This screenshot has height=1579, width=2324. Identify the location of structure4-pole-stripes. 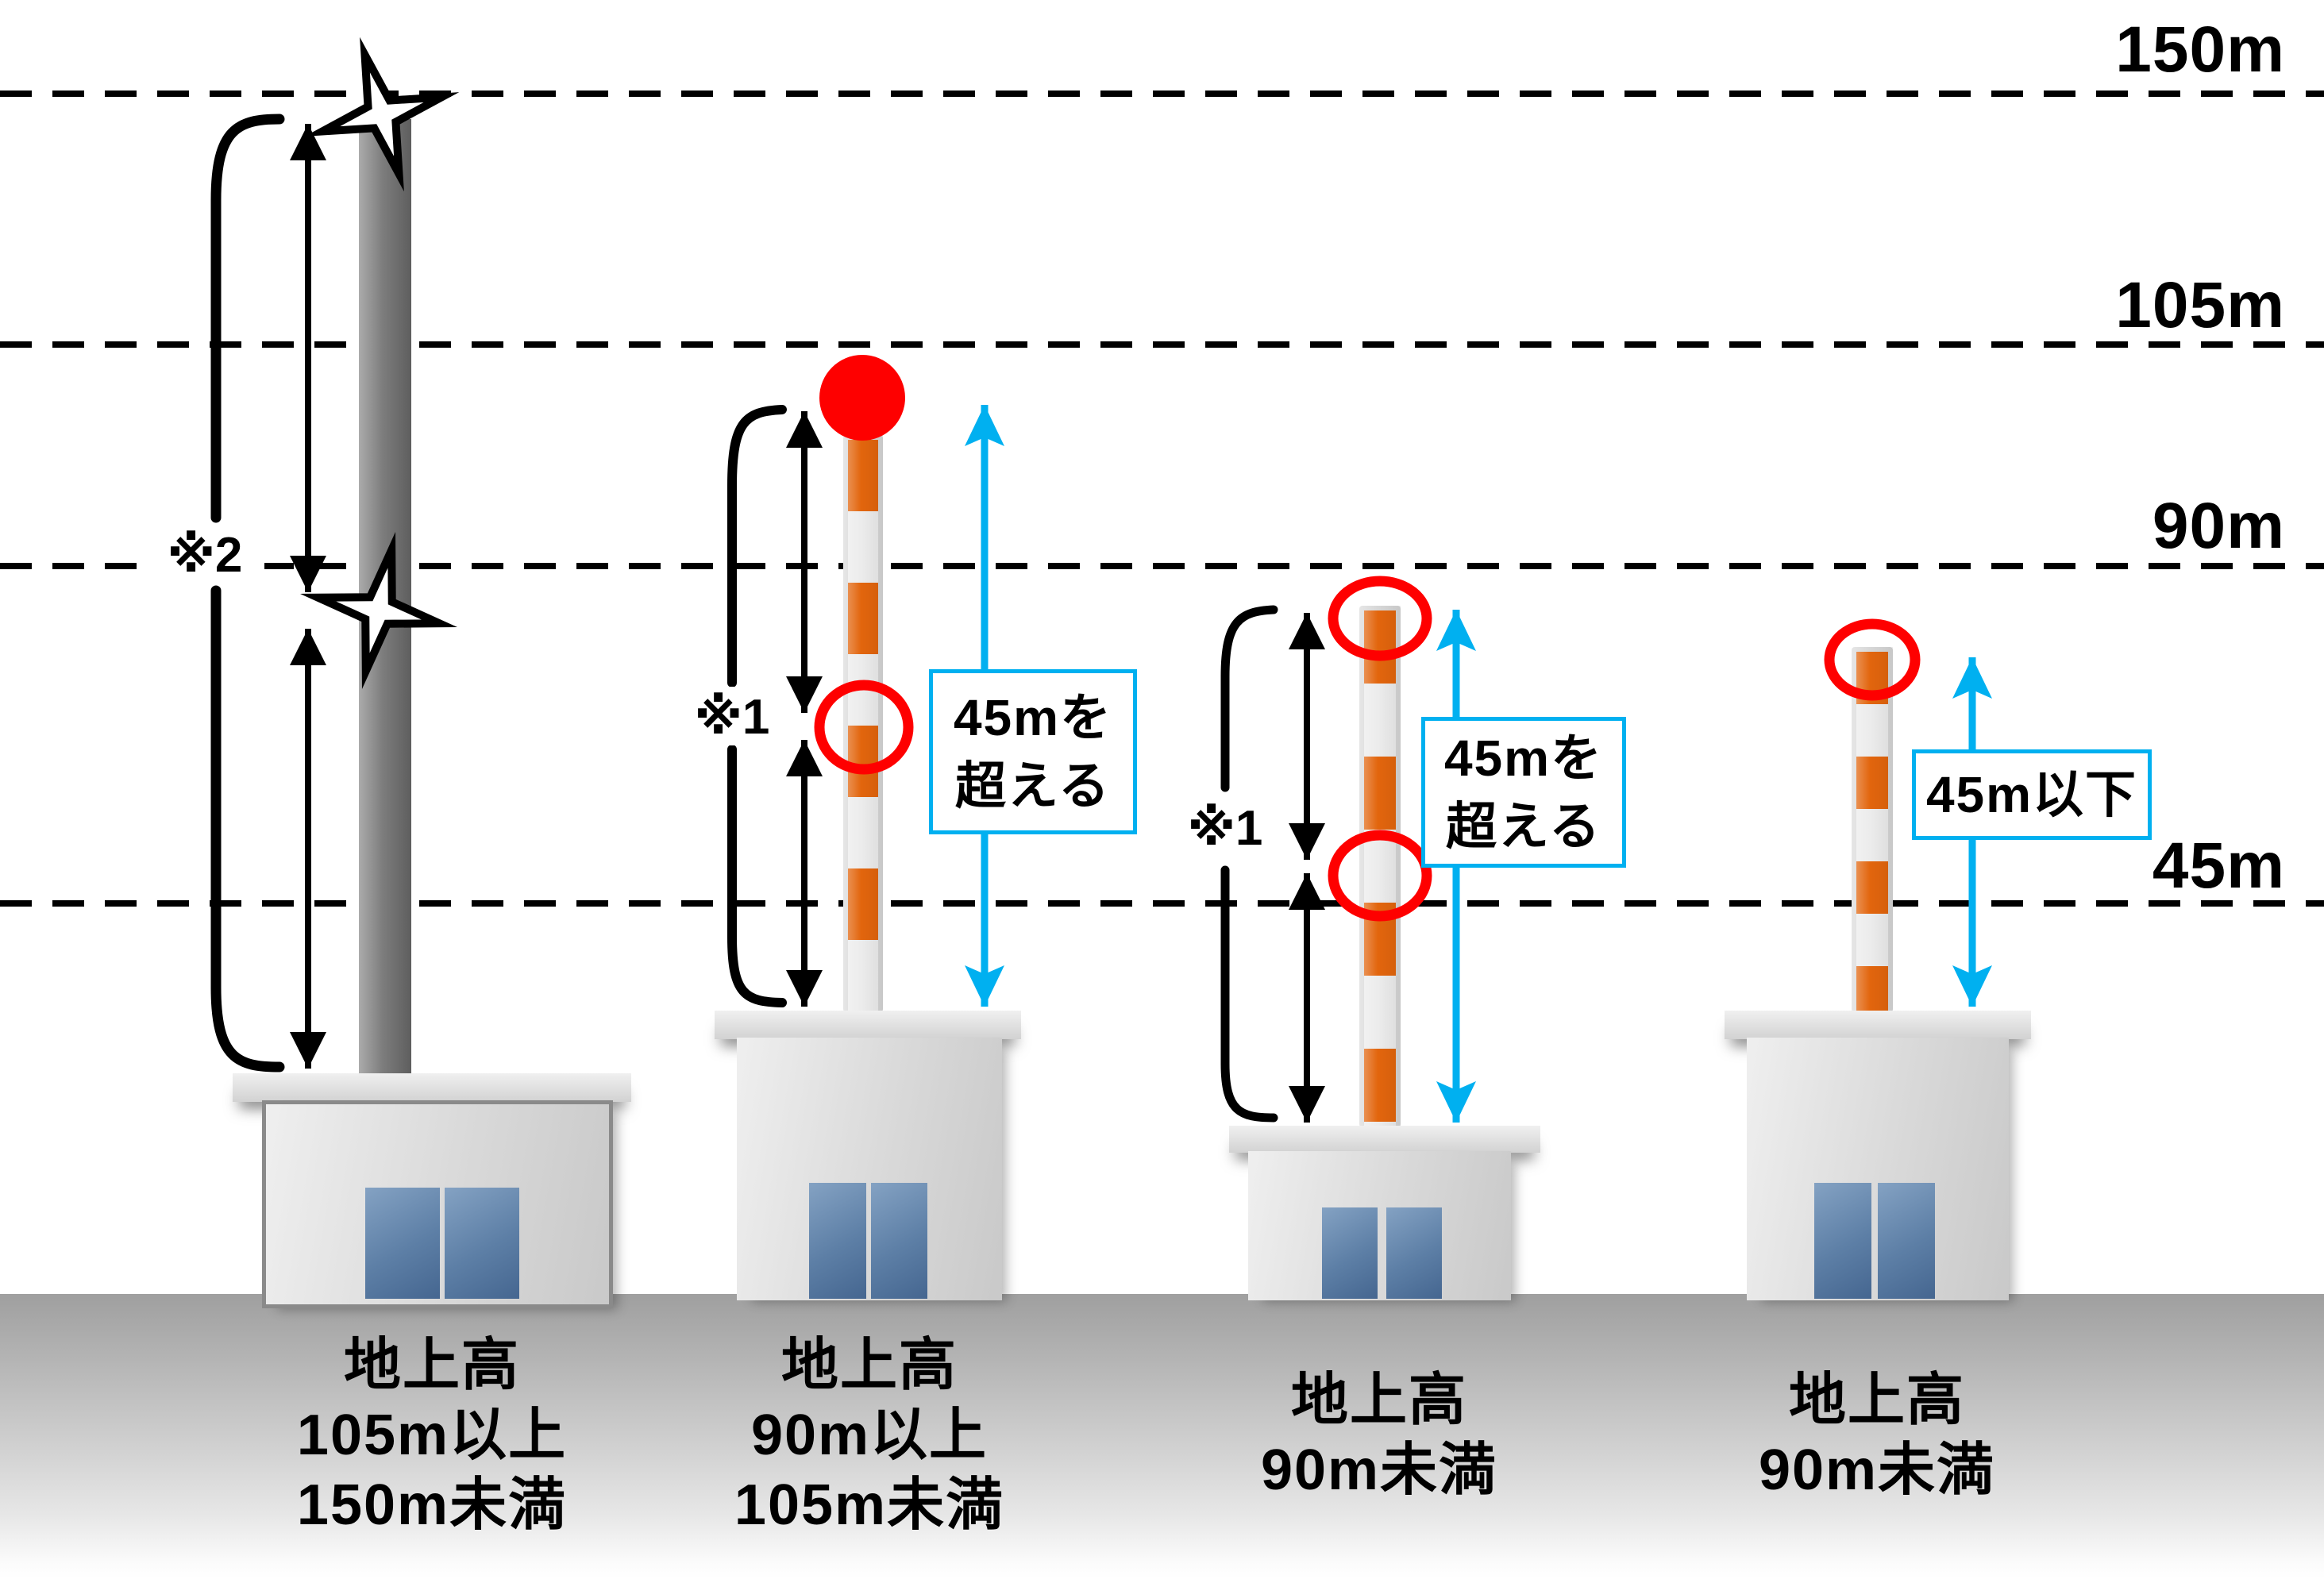
(1872, 831).